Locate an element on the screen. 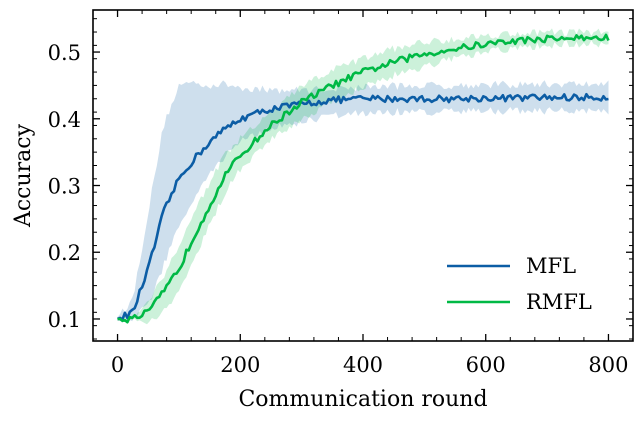  legend: MFL RMFL is located at coordinates (519, 284).